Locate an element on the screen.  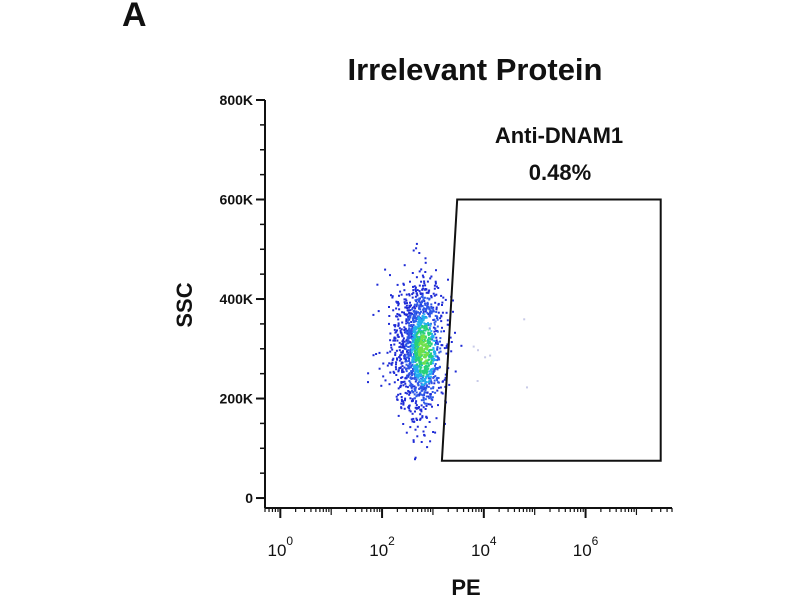
gate-polygon is located at coordinates (551, 330).